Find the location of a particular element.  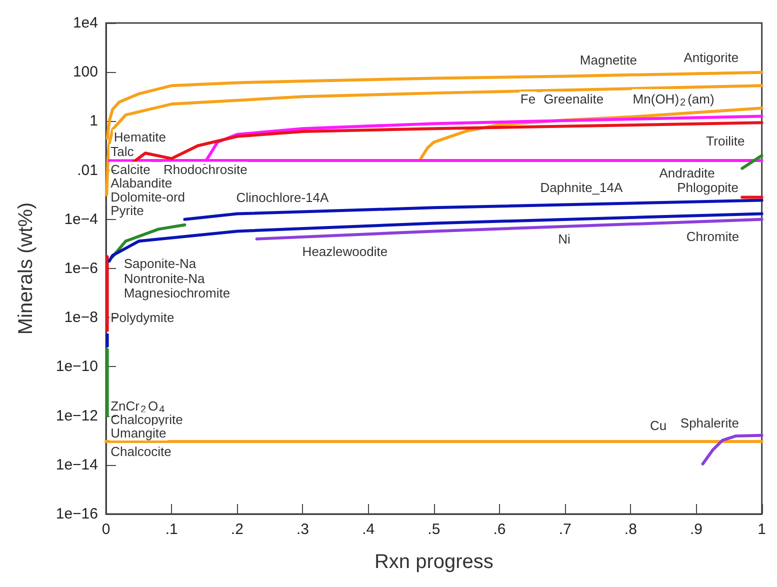

x-tick-label: .5 is located at coordinates (434, 529).